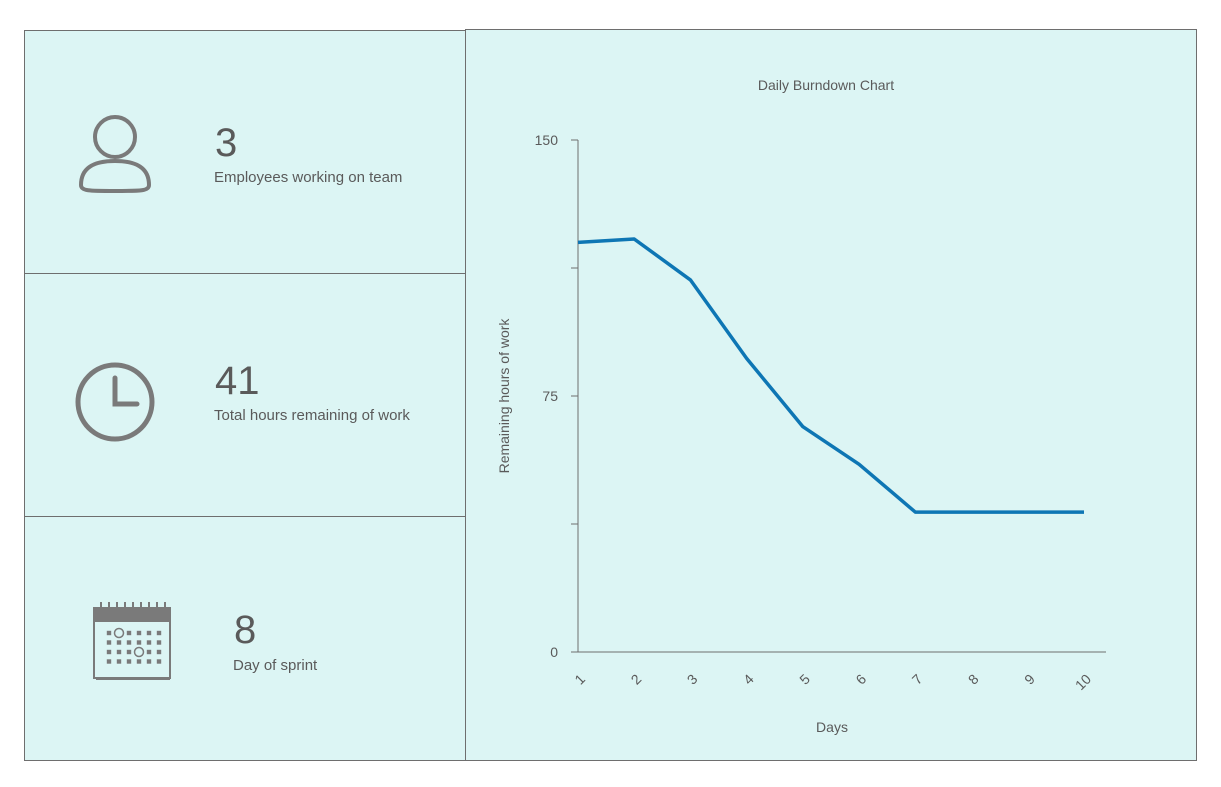  Describe the element at coordinates (504, 396) in the screenshot. I see `y-axis-label: Remaining hours of work` at that location.